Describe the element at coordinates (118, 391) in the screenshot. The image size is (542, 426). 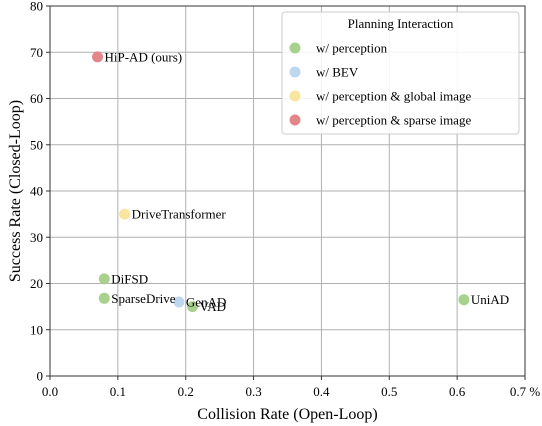
I see `x-tick-label: 0.1` at that location.